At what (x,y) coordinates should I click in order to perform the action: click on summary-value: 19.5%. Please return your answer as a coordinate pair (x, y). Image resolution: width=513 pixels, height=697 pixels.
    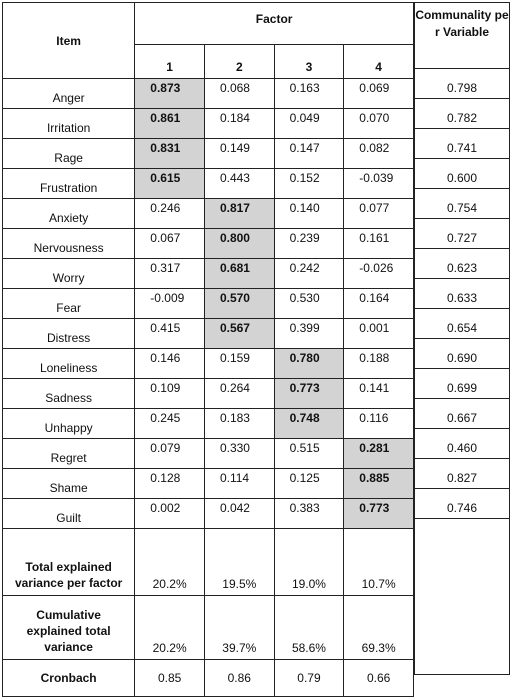
    Looking at the image, I should click on (239, 562).